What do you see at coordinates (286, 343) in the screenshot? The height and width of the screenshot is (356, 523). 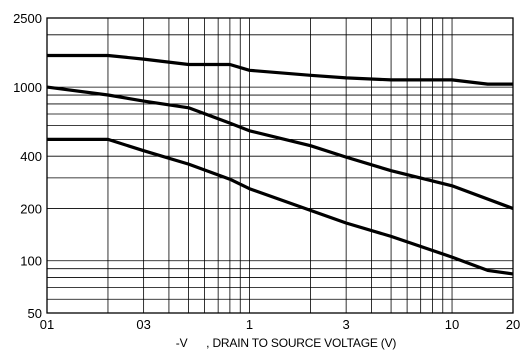 I see `x-axis-label: -V , DRAIN TO SOURCE VOLTAGE (V)` at bounding box center [286, 343].